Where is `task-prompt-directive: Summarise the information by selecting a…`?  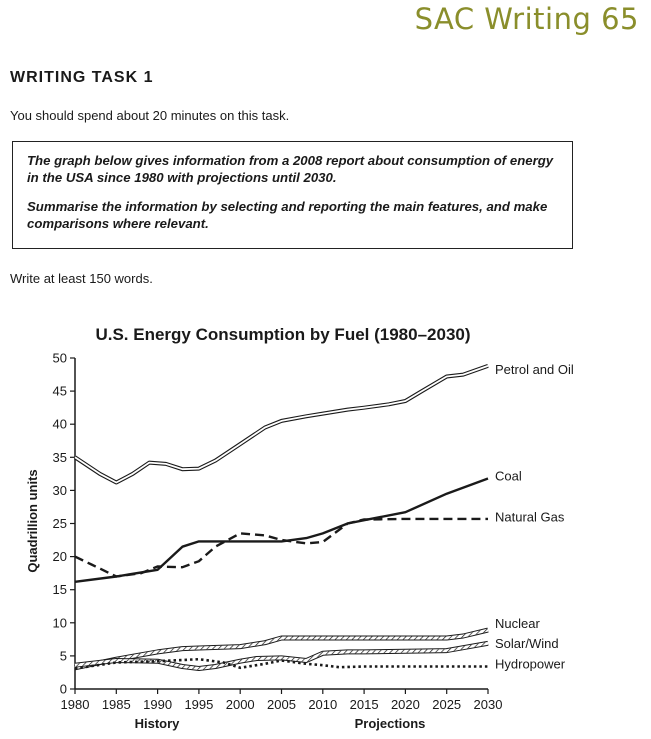 task-prompt-directive: Summarise the information by selecting a… is located at coordinates (287, 215).